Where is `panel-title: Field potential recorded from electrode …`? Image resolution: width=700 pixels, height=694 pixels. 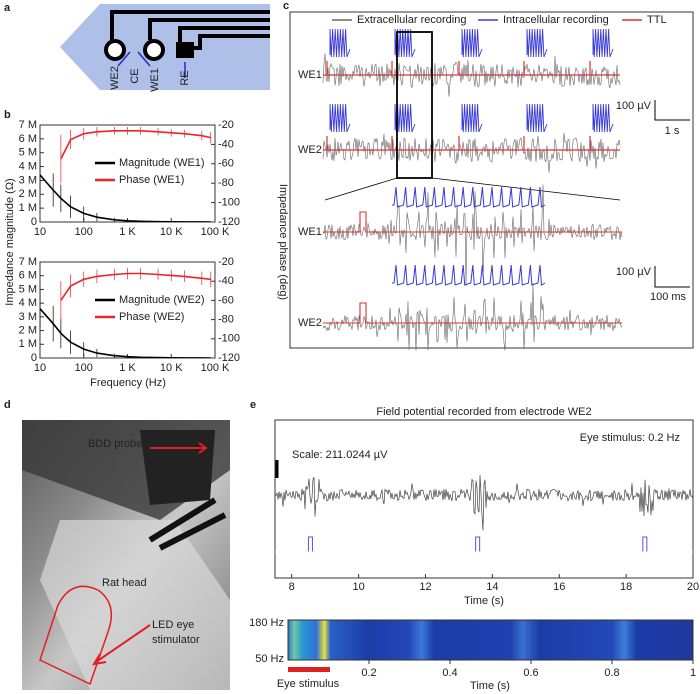 panel-title: Field potential recorded from electrode … is located at coordinates (483, 412).